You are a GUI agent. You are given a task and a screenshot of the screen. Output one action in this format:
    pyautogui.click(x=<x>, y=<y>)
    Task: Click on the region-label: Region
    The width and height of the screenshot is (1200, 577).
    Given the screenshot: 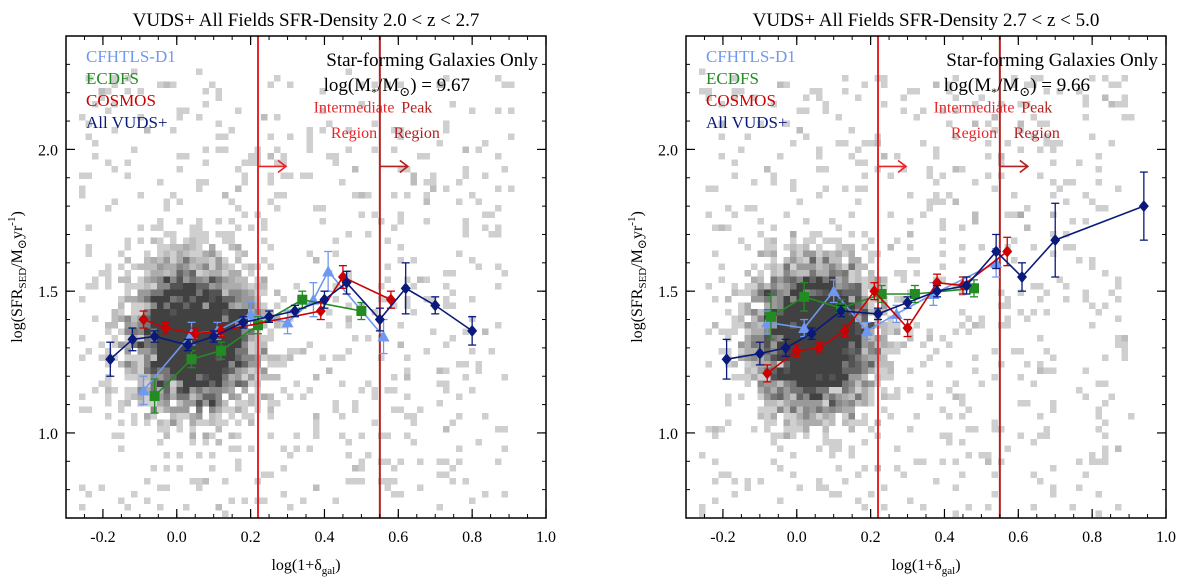 What is the action you would take?
    pyautogui.click(x=974, y=133)
    